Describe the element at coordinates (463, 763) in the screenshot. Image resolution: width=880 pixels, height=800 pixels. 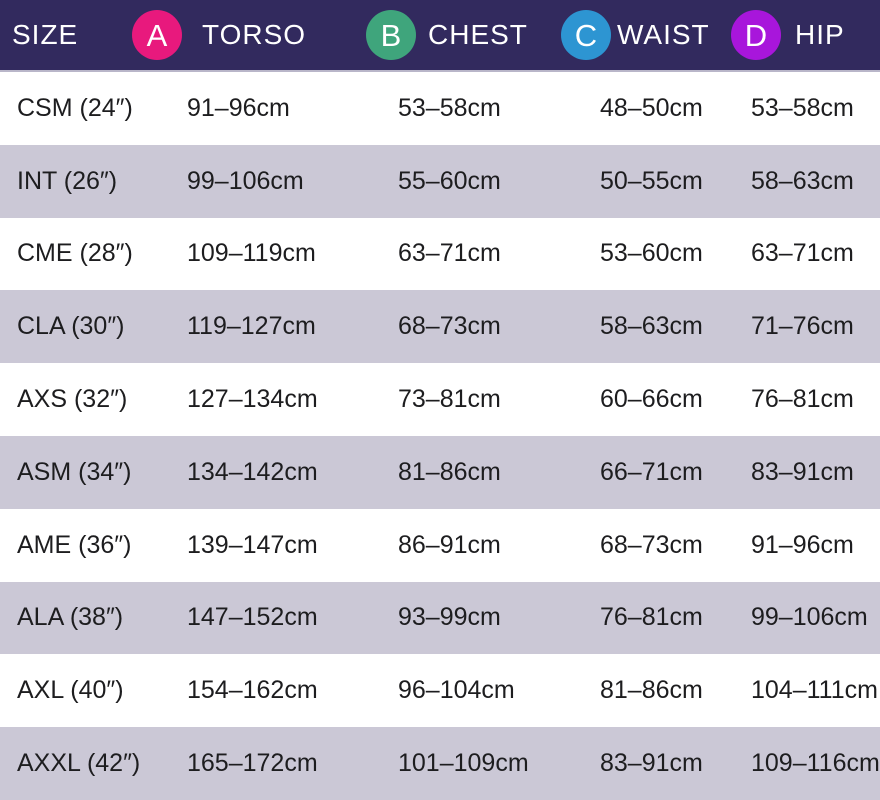
I see `cell-chest: 101–109cm` at that location.